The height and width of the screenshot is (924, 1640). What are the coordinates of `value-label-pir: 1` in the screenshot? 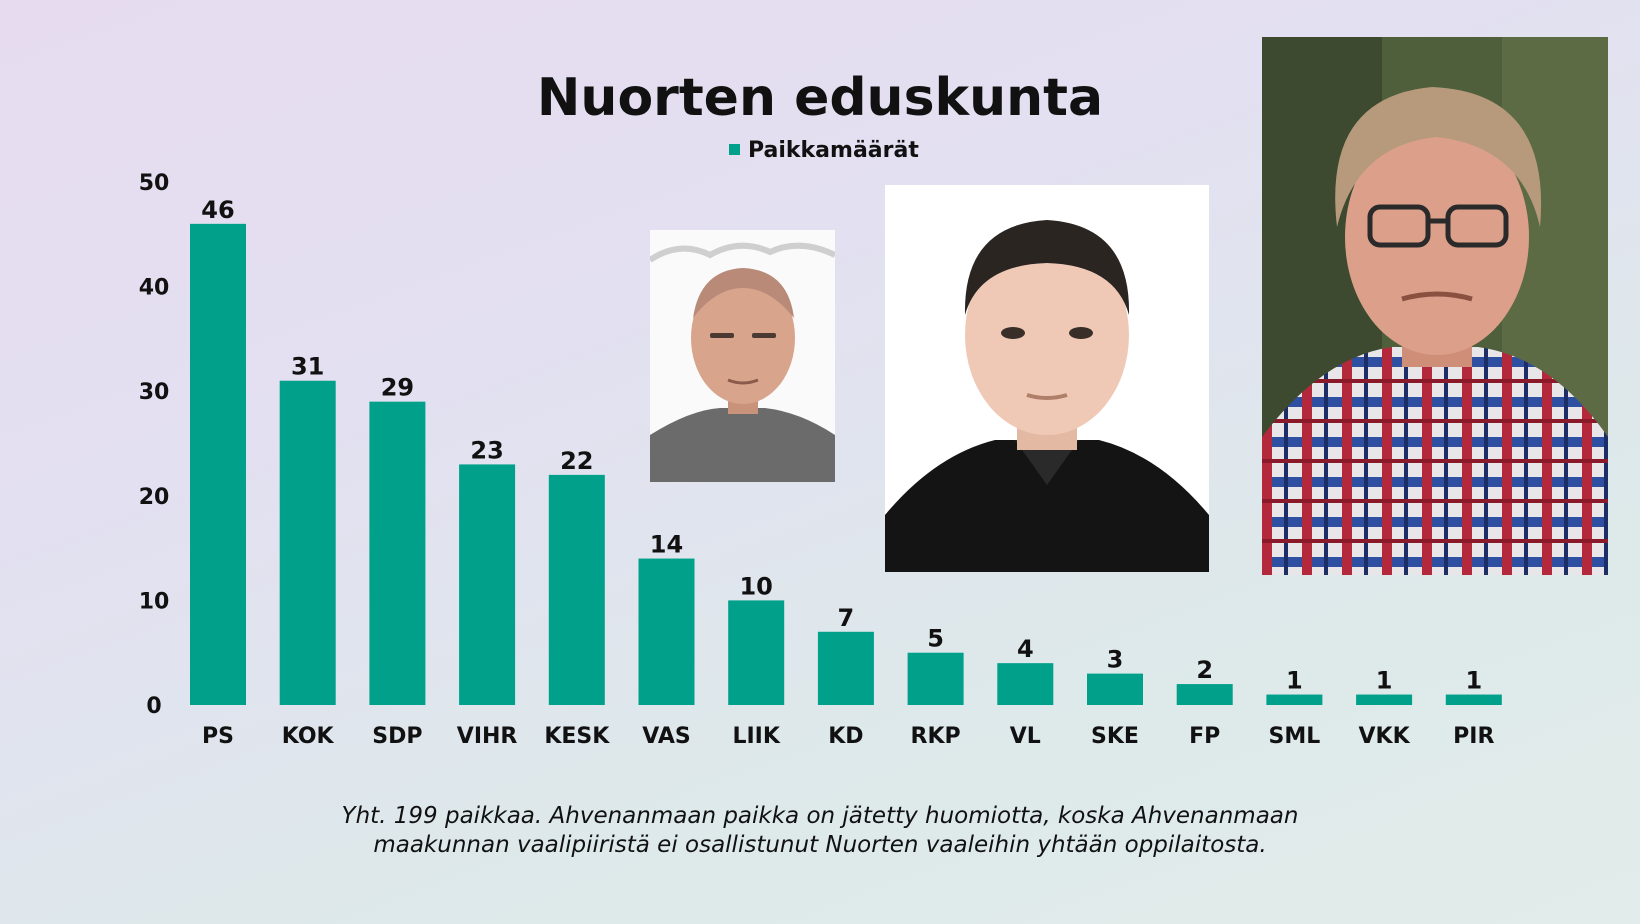 It's located at (1473, 681).